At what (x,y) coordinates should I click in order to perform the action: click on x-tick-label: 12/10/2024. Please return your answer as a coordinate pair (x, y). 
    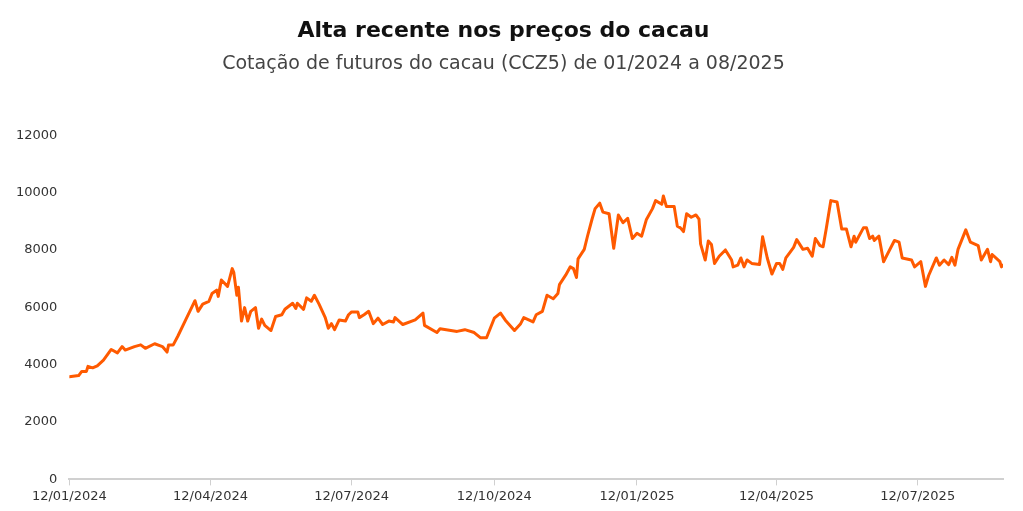
    Looking at the image, I should click on (494, 495).